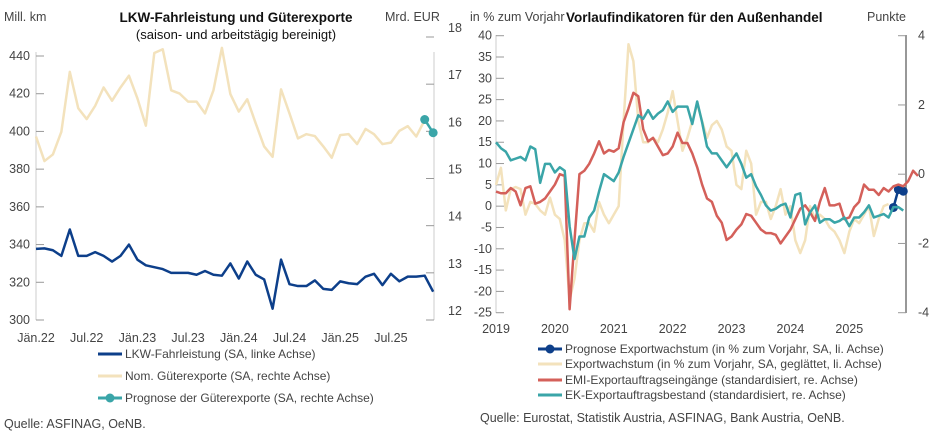  I want to click on x-tick-label: Jul.22, so click(86, 338).